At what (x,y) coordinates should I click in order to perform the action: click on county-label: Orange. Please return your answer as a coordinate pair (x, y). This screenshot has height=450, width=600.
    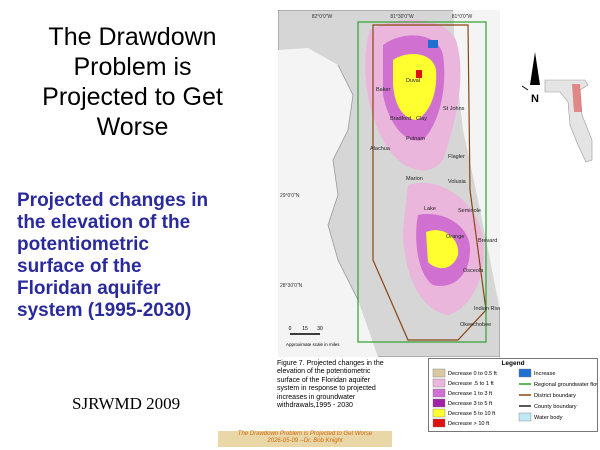
    Looking at the image, I should click on (455, 237).